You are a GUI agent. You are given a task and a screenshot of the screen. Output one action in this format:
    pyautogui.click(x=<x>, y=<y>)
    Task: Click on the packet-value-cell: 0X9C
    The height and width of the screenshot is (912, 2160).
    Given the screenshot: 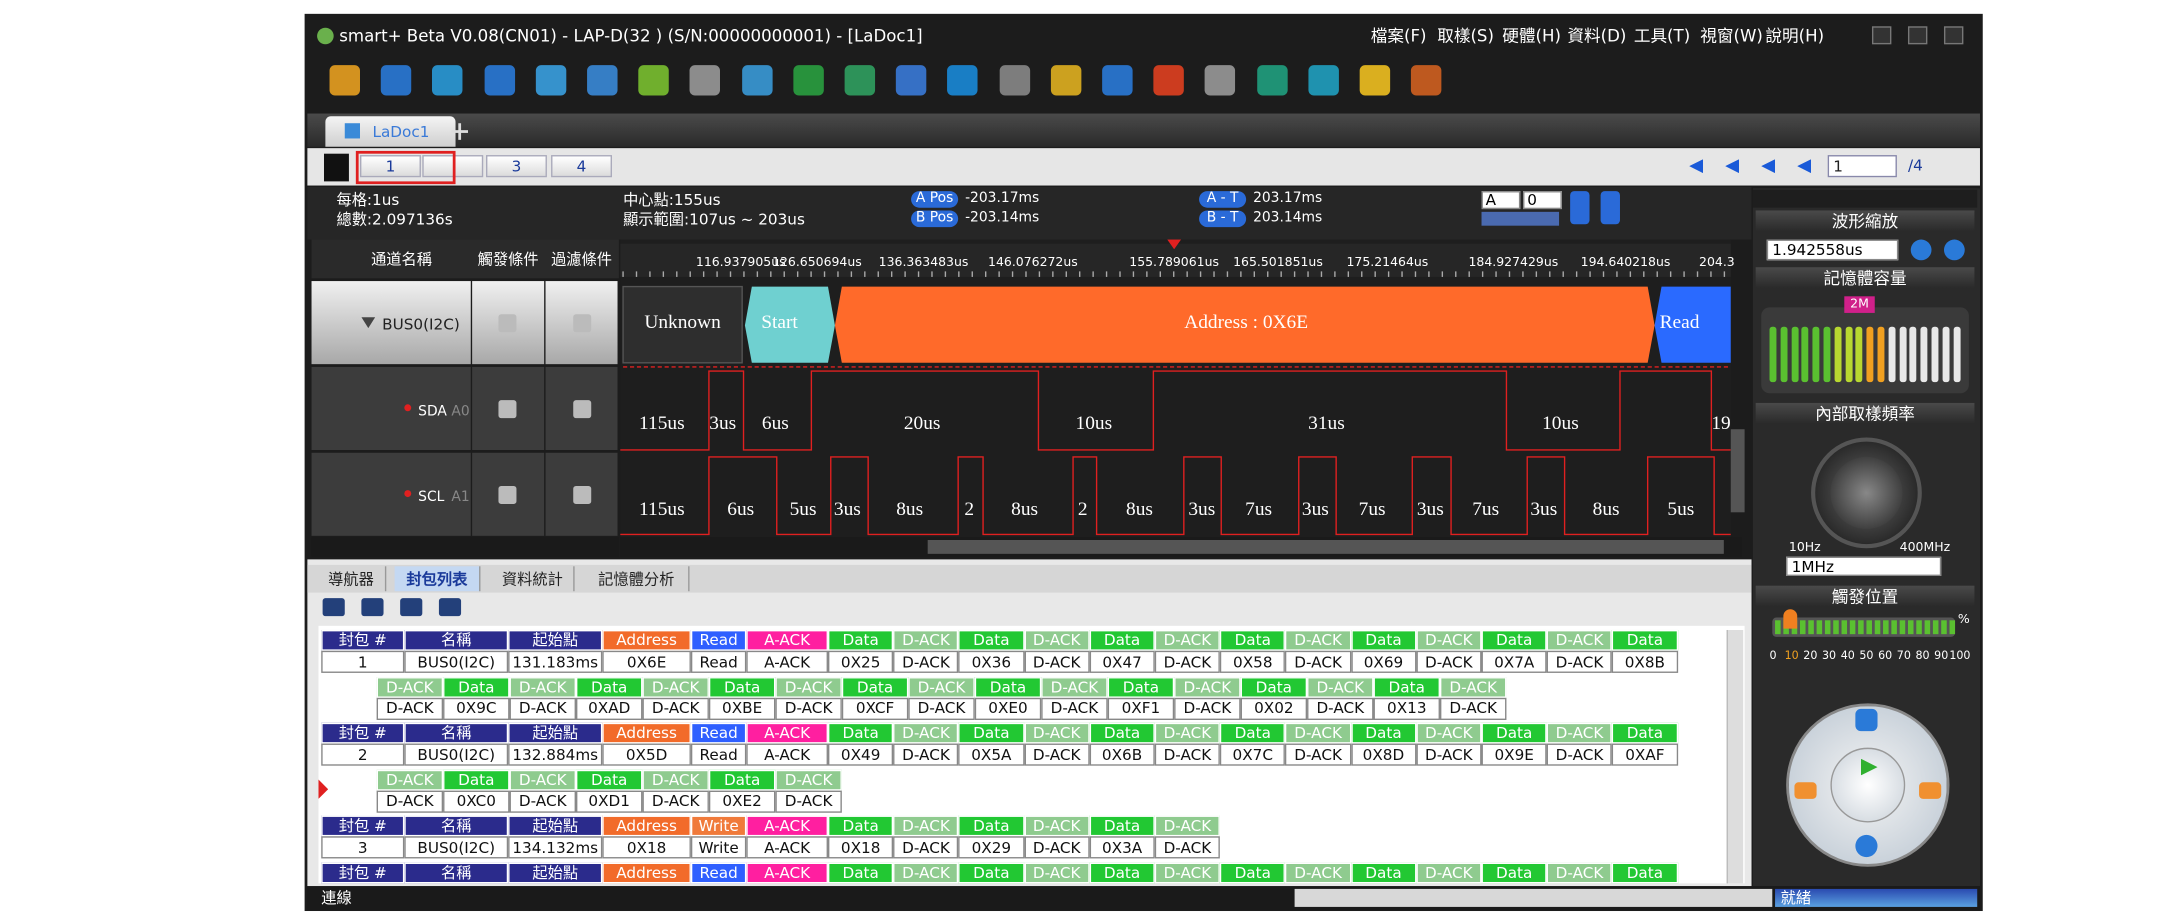 What is the action you would take?
    pyautogui.click(x=476, y=708)
    